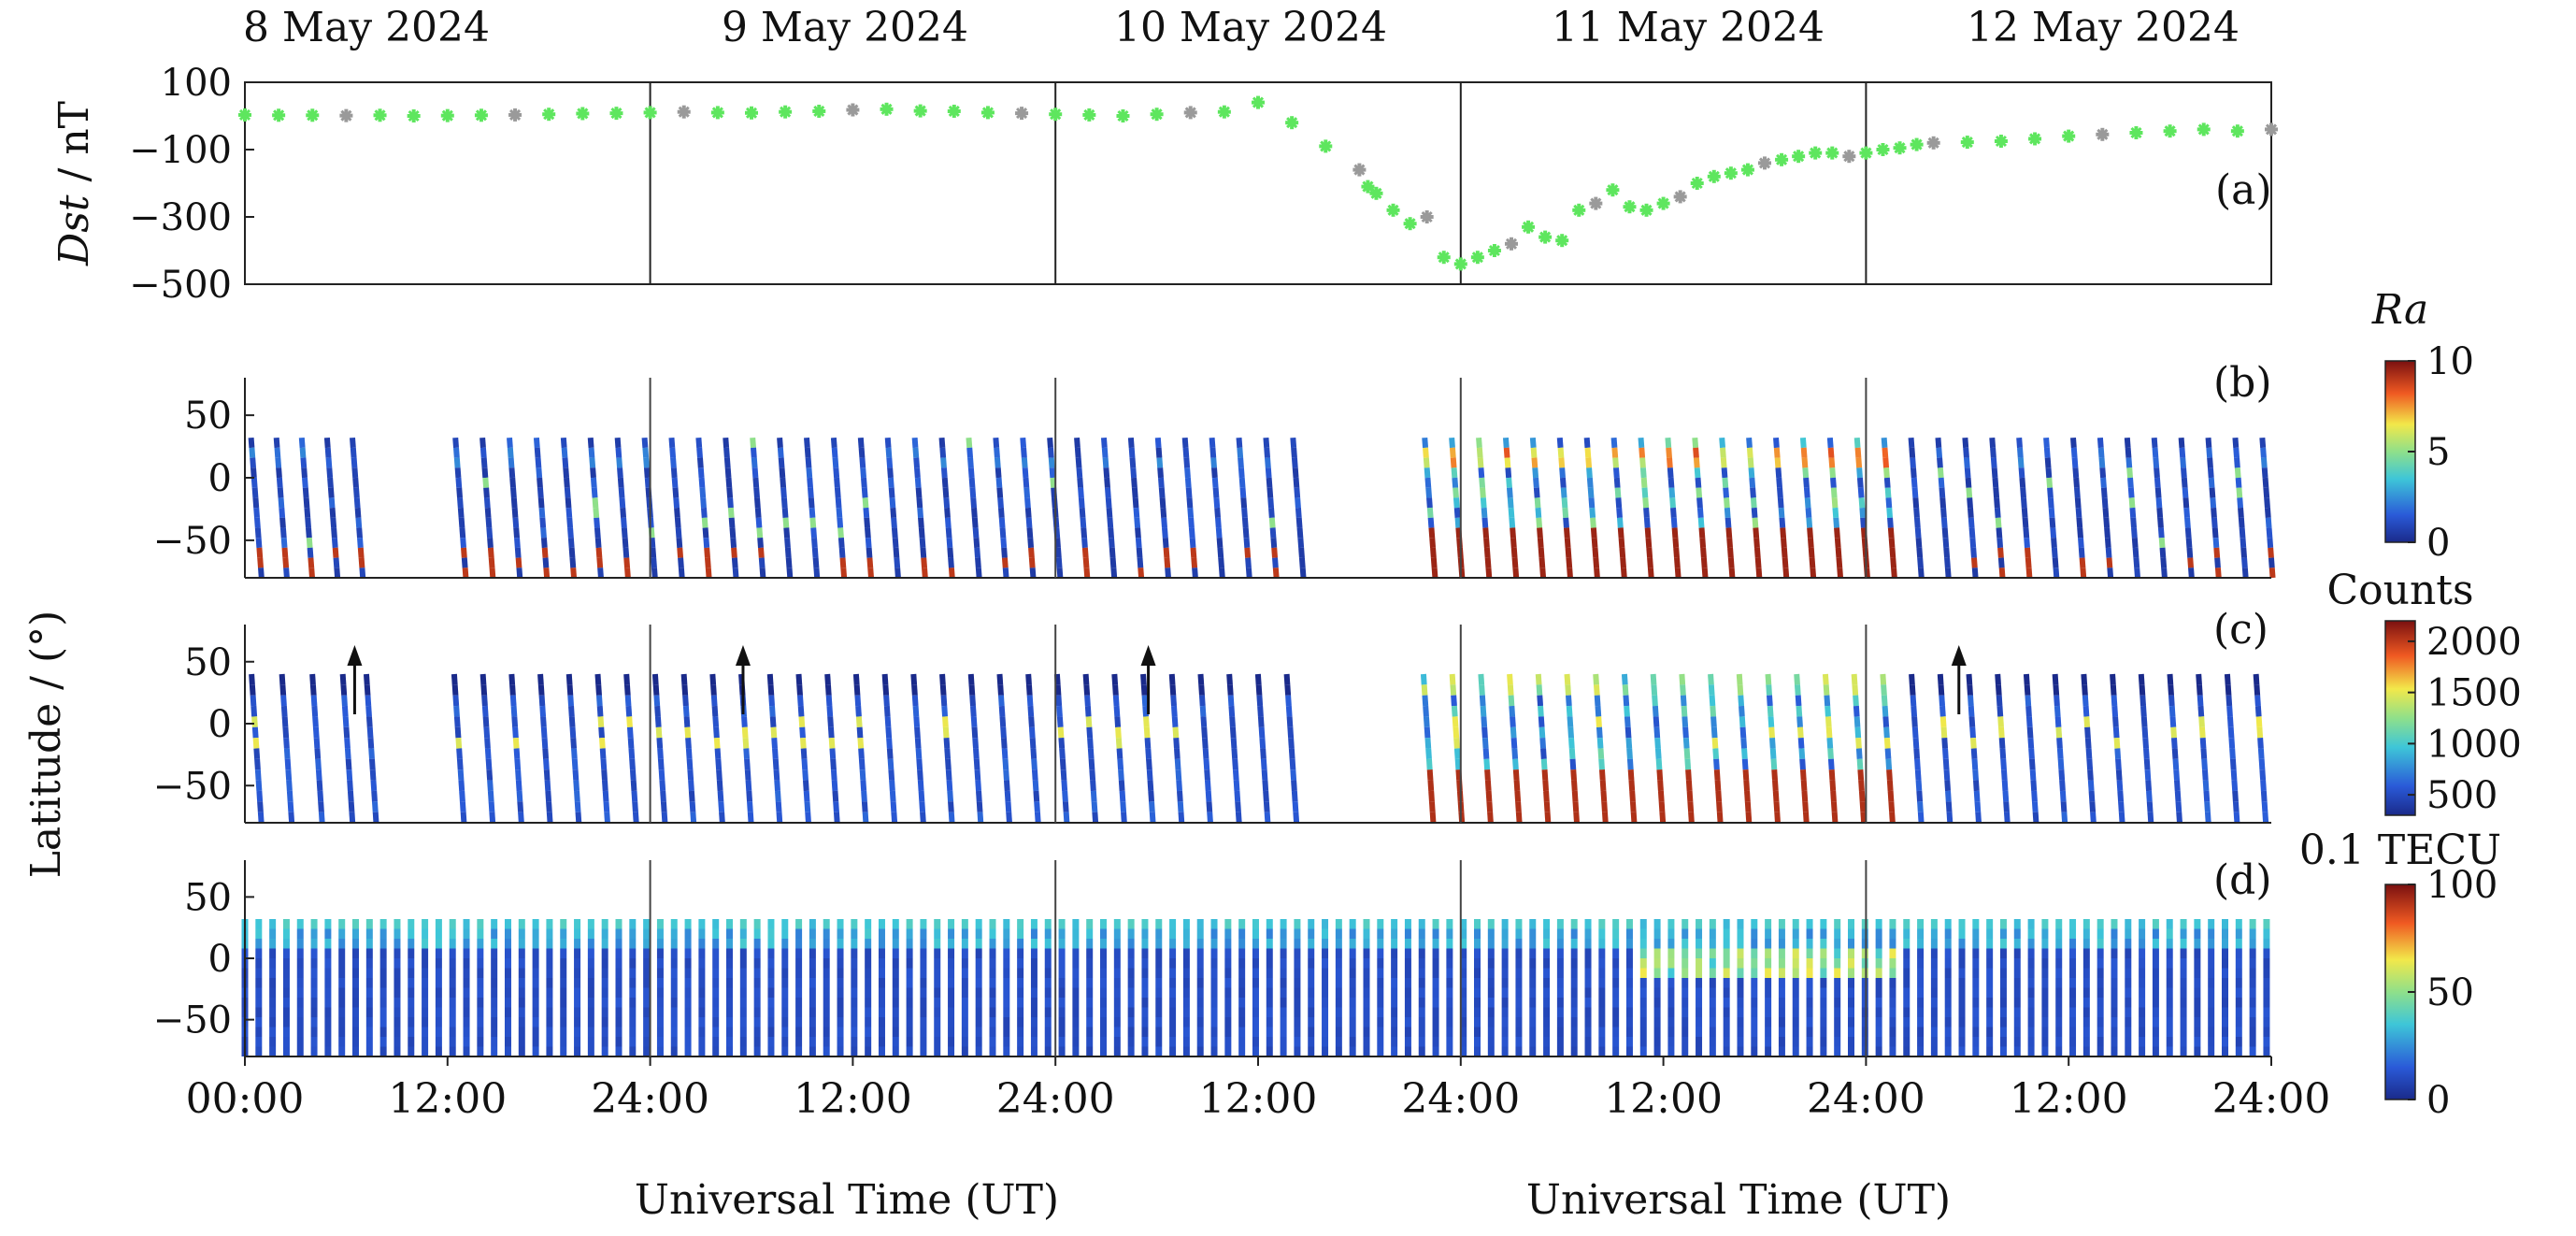 This screenshot has width=2576, height=1236. Describe the element at coordinates (2400, 718) in the screenshot. I see `colorbar-2-gradient` at that location.